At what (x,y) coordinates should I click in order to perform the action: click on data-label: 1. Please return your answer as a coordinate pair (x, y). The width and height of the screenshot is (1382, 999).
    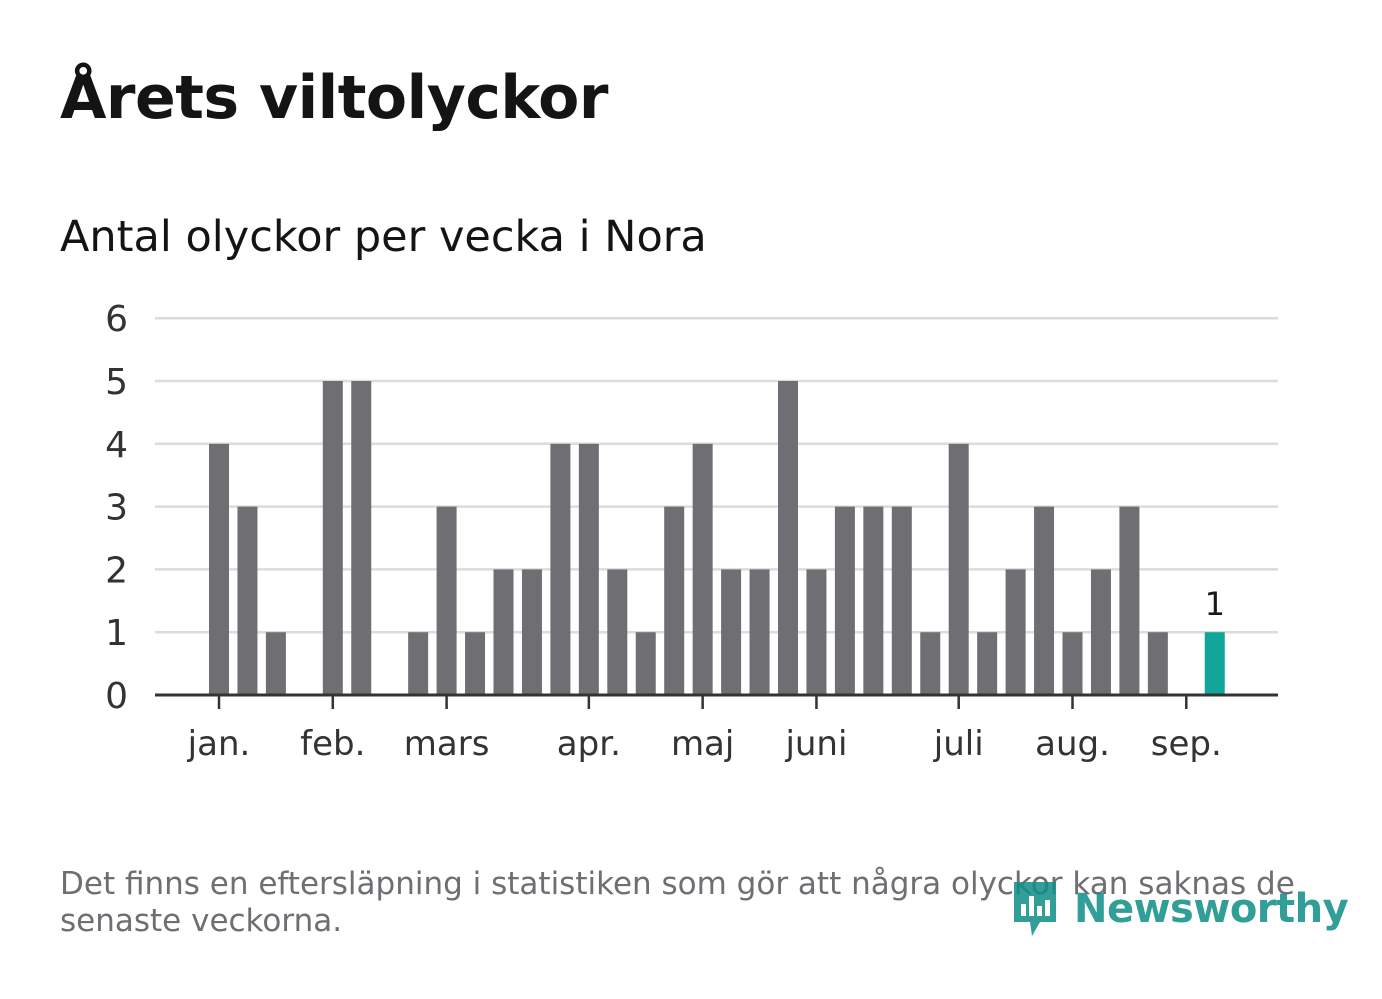
    Looking at the image, I should click on (1215, 604).